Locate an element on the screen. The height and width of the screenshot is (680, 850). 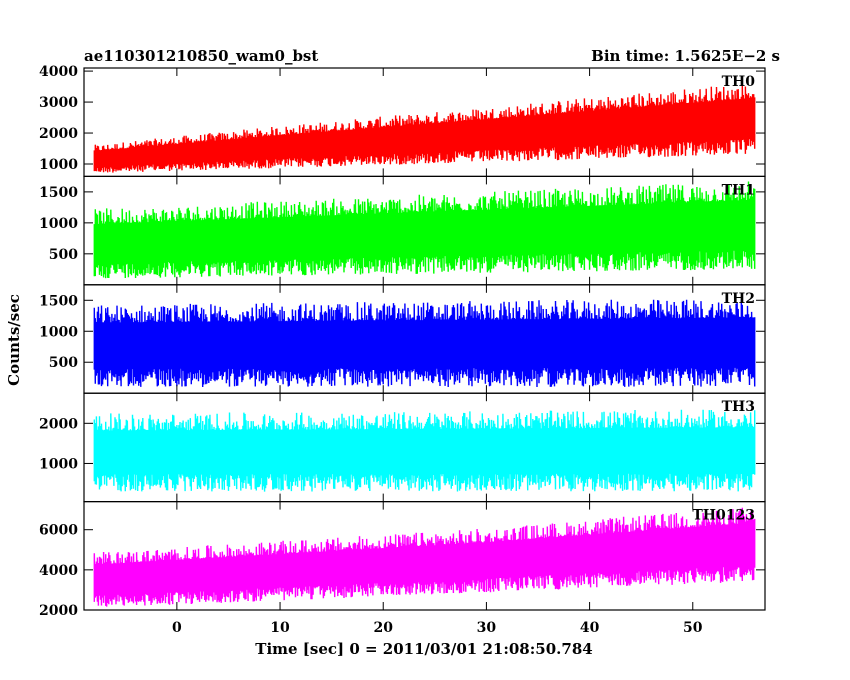
x-tick-label: 20 is located at coordinates (383, 628).